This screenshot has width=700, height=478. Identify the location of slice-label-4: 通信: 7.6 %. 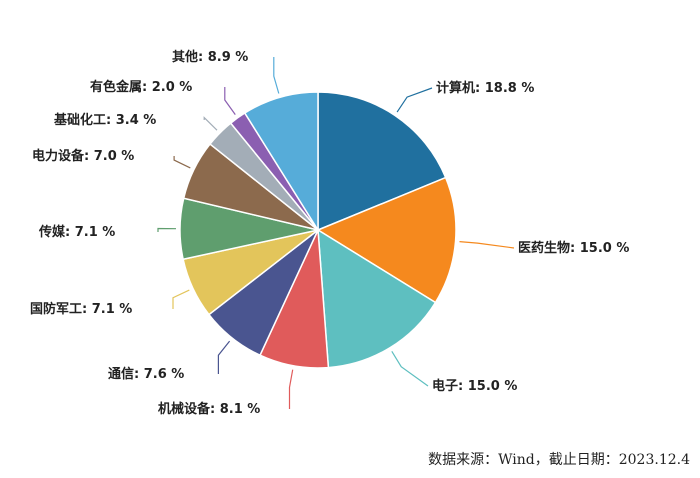
(146, 374).